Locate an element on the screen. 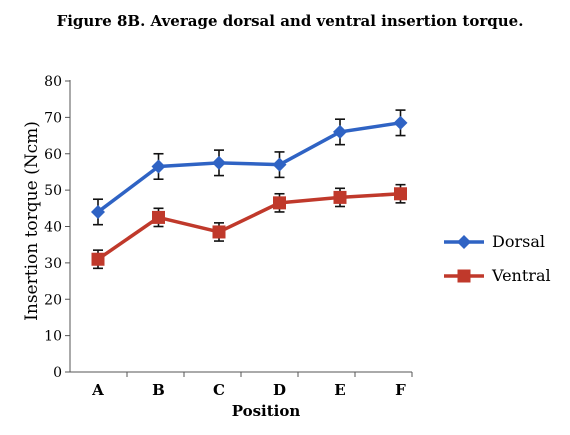 Image resolution: width=570 pixels, height=435 pixels. x-tick-label: D is located at coordinates (279, 390).